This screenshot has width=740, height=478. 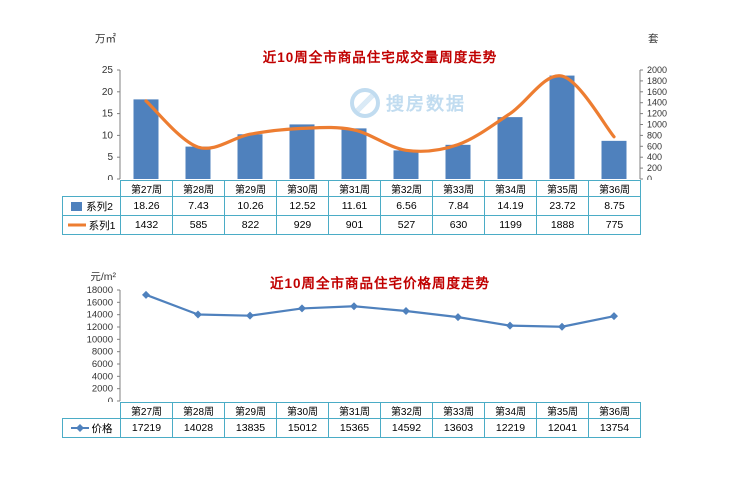 What do you see at coordinates (146, 206) in the screenshot?
I see `value-cell: 18.26` at bounding box center [146, 206].